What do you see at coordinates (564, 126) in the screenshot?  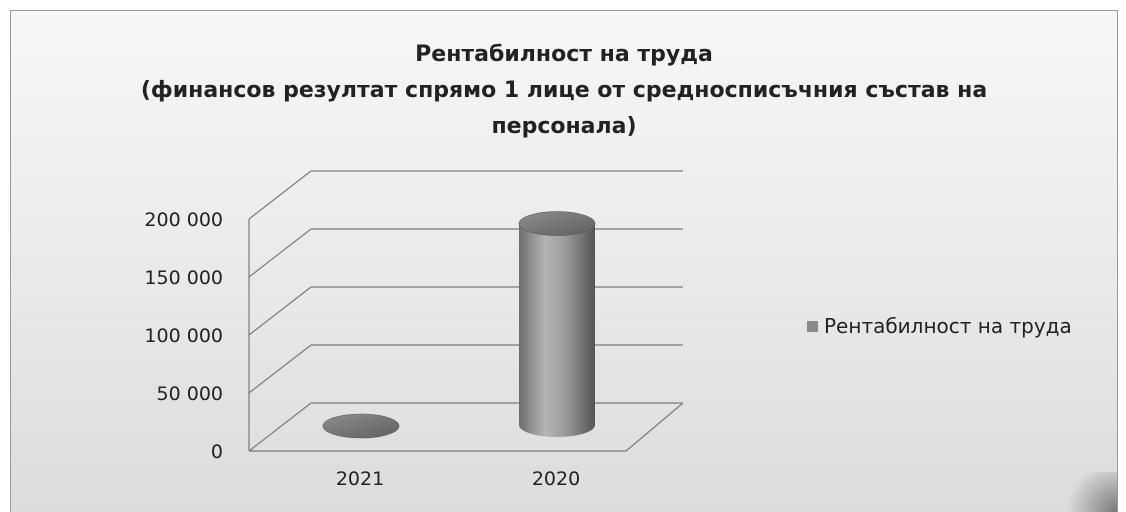 I see `chart-title-line-3: персонала)` at bounding box center [564, 126].